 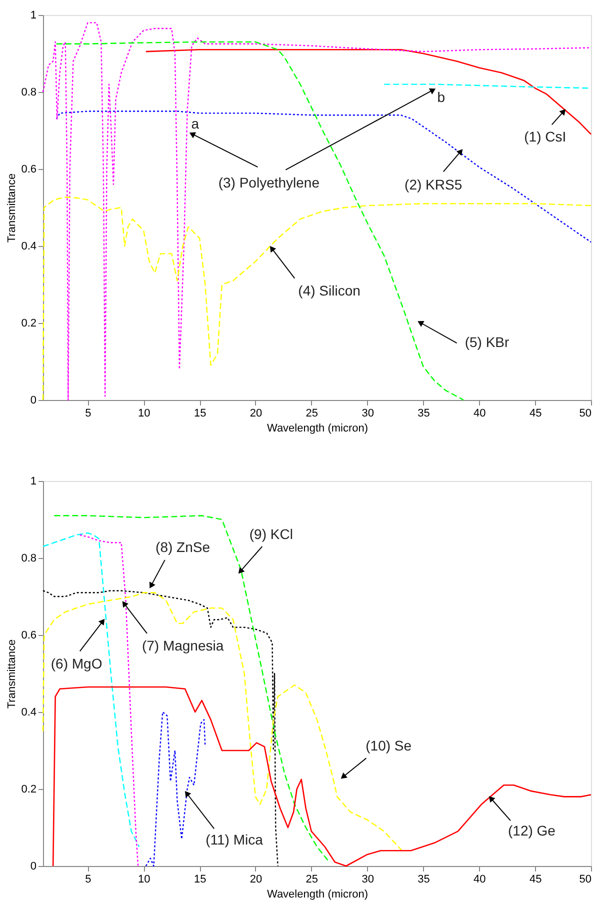 What do you see at coordinates (532, 830) in the screenshot?
I see `annotation: (12) Ge` at bounding box center [532, 830].